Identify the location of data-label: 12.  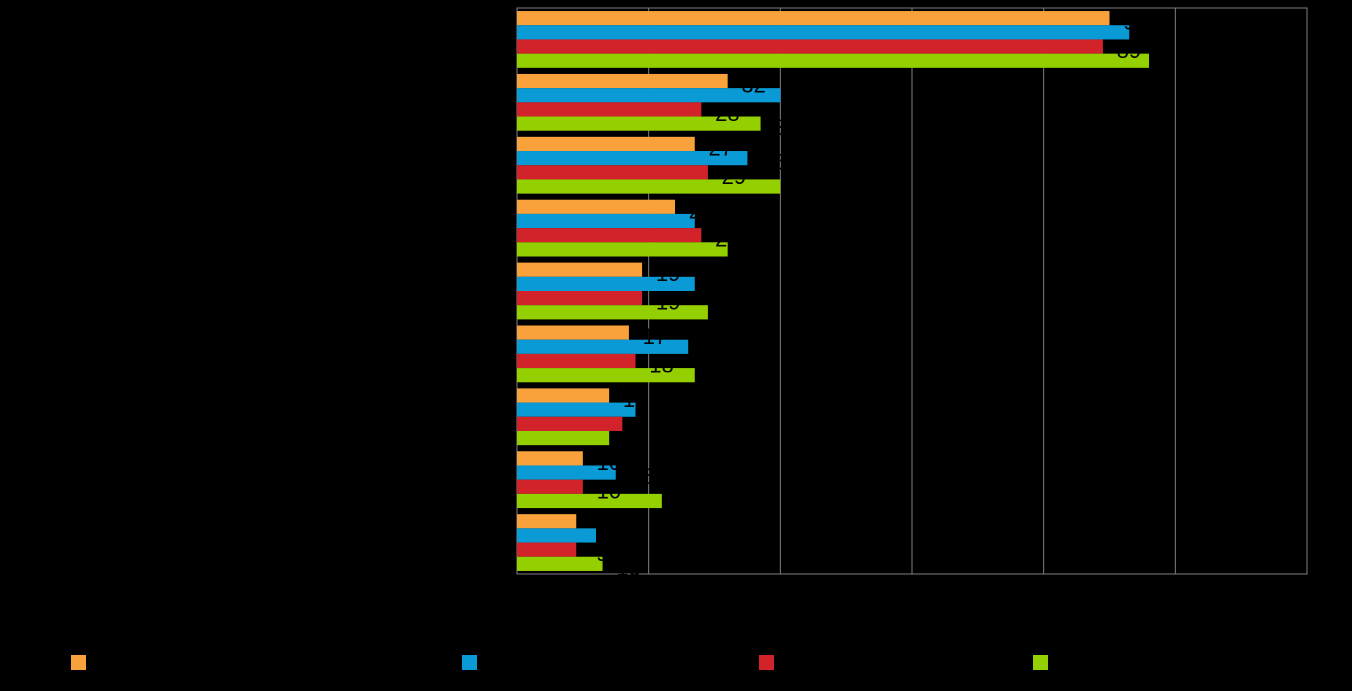
(622, 539).